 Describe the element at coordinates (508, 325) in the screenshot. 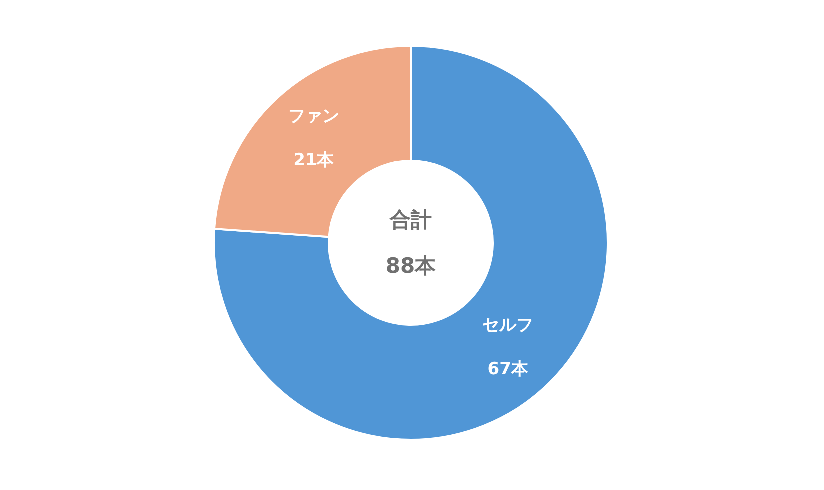

I see `slice-label: セルフ` at that location.